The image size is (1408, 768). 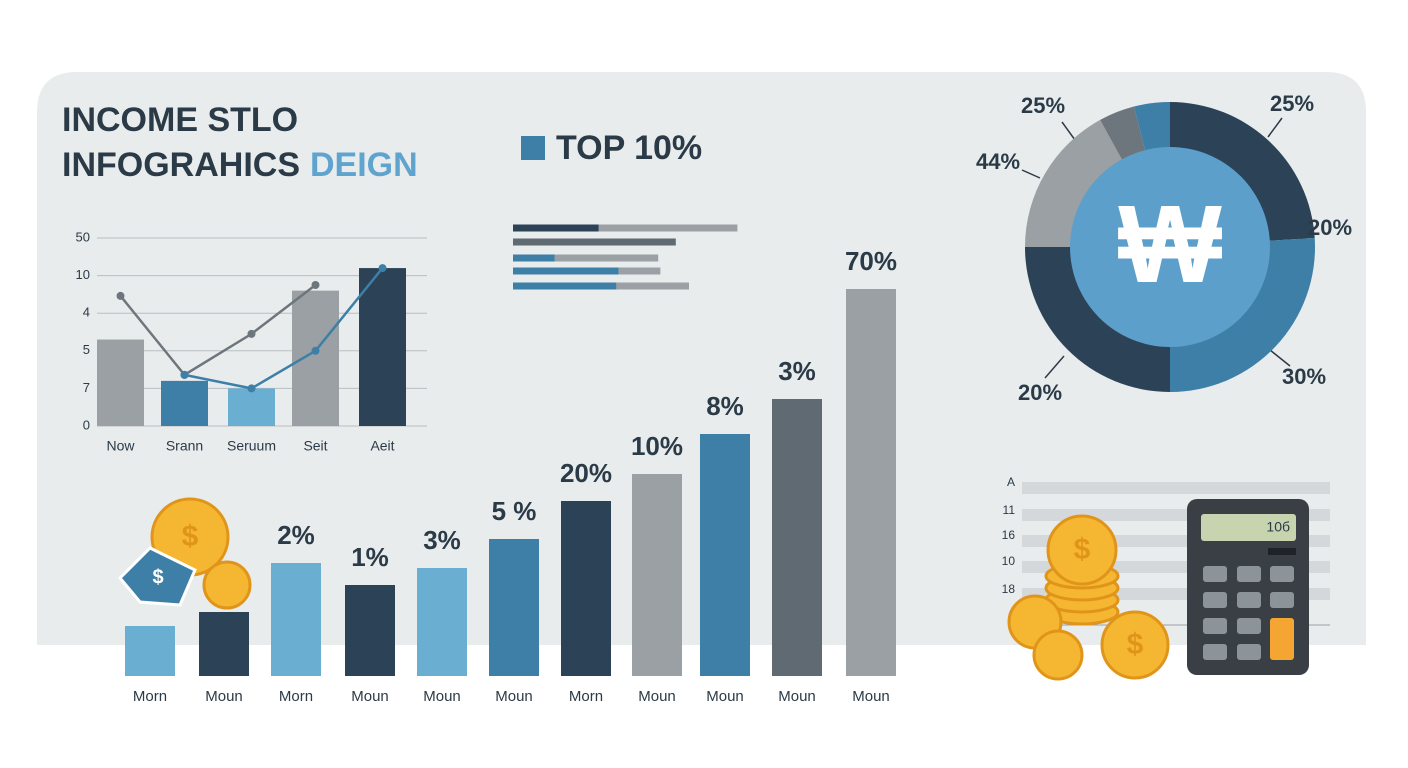 I want to click on y-tick-label: 7, so click(x=86, y=387).